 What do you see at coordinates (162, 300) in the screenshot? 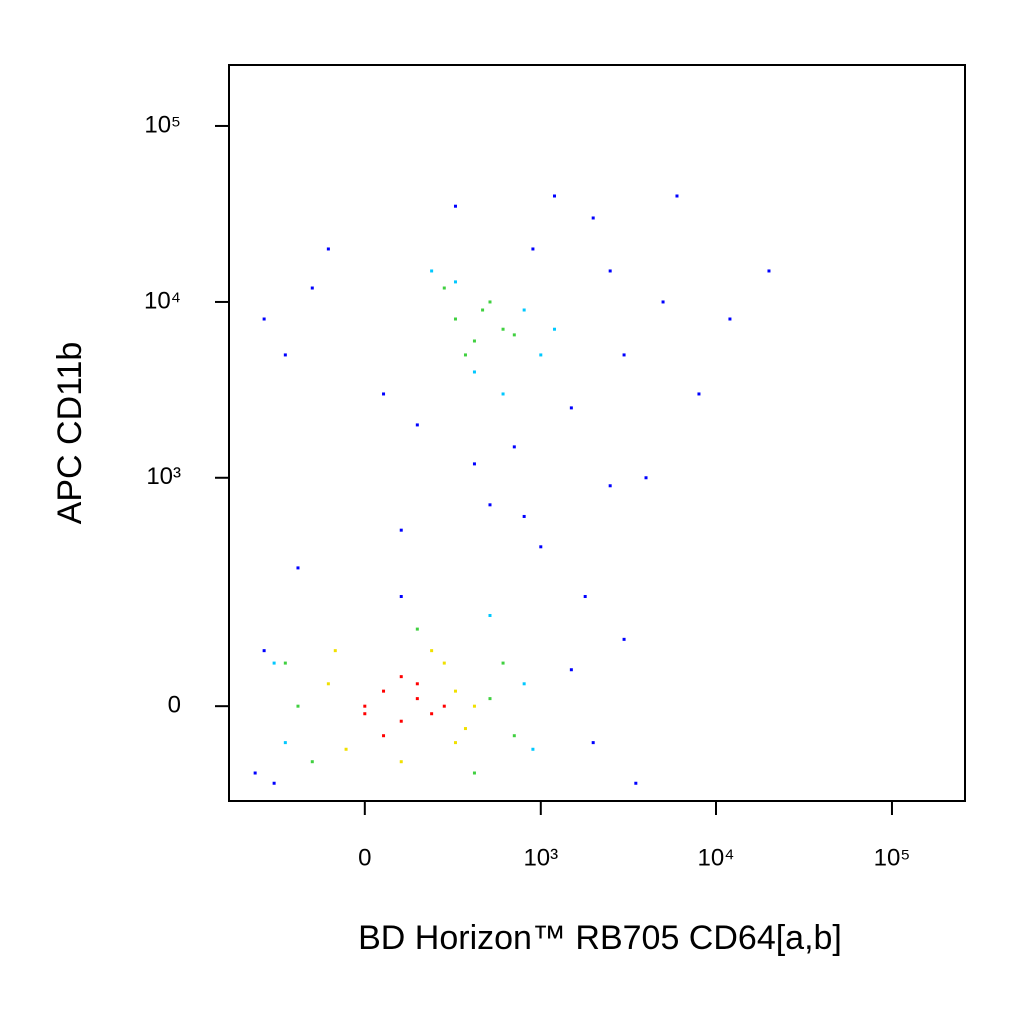
I see `y-tick-label: 10⁴` at bounding box center [162, 300].